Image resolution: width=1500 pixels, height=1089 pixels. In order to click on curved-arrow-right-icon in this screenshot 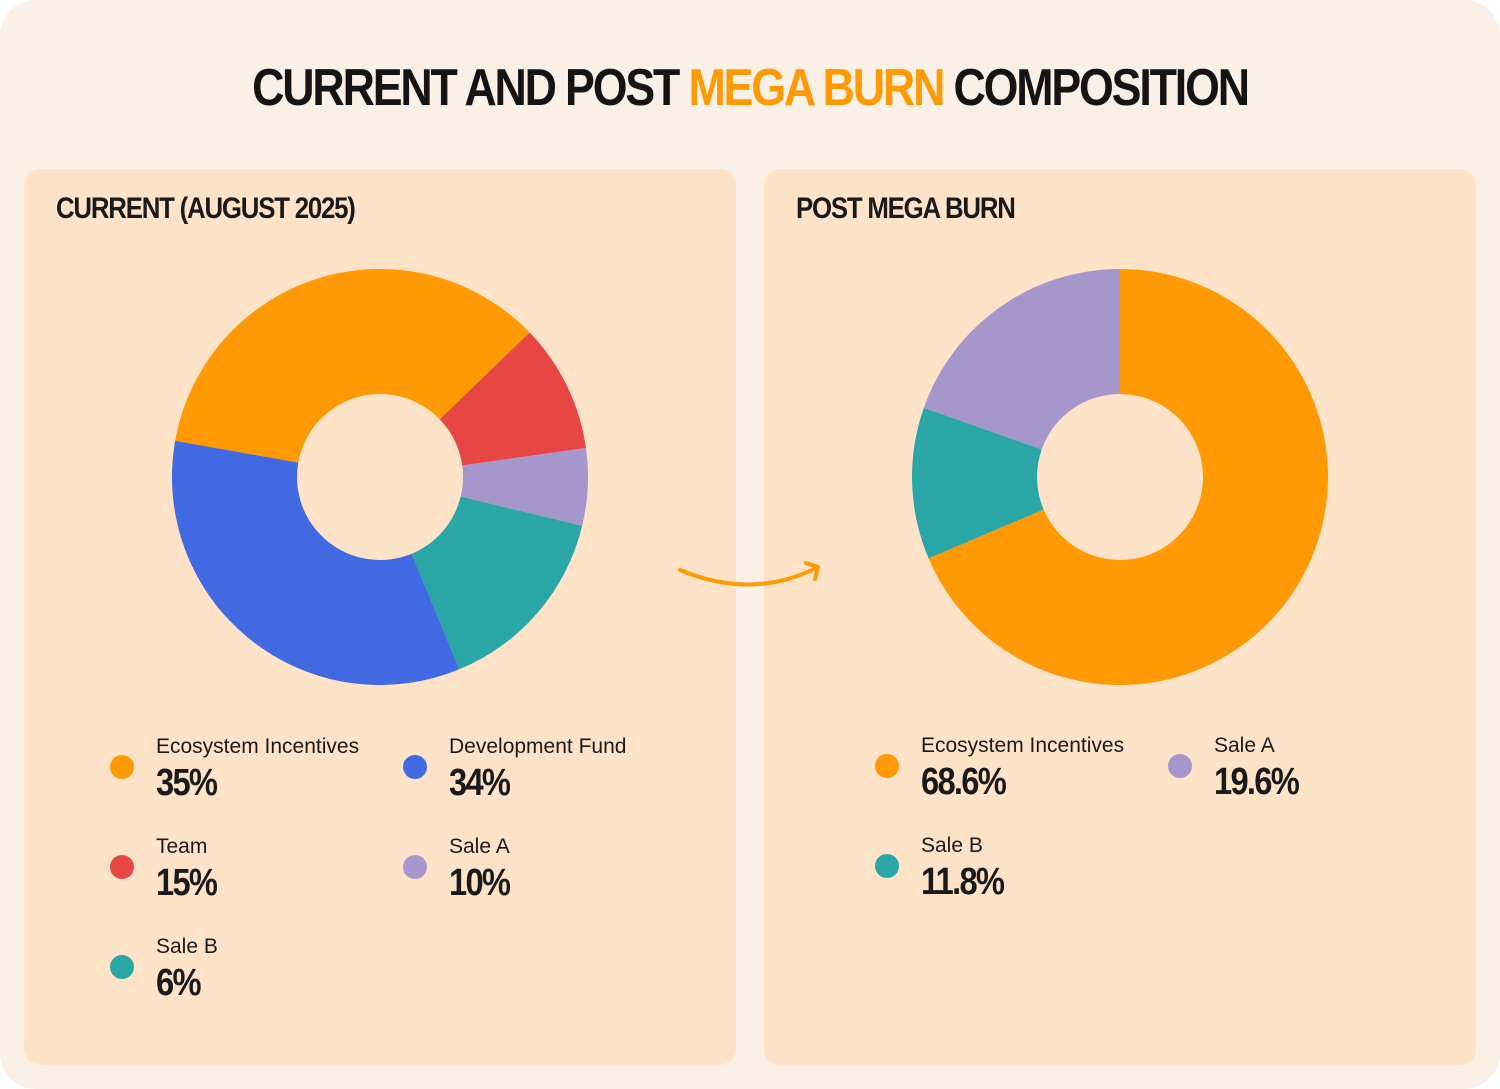, I will do `click(749, 574)`.